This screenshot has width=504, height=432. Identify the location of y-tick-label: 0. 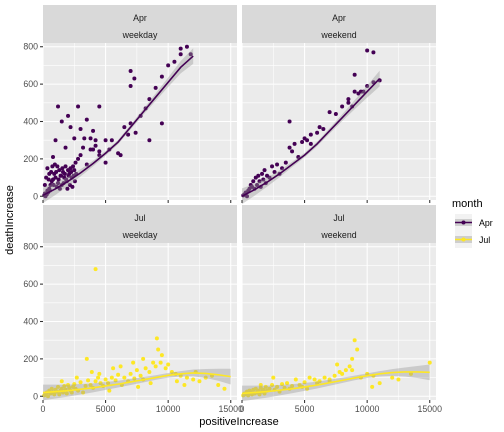
(35, 196).